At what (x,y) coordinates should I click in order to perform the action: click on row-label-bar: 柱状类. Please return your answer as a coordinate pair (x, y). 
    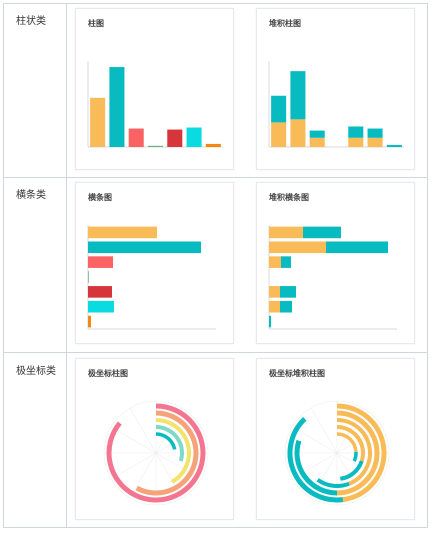
    Looking at the image, I should click on (31, 21).